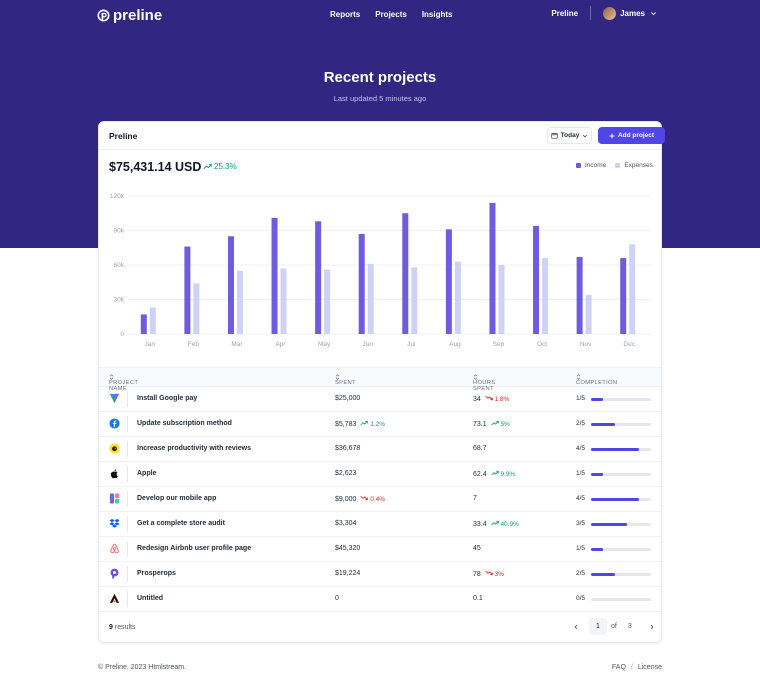 The width and height of the screenshot is (760, 684). Describe the element at coordinates (194, 448) in the screenshot. I see `project-name: Increase productivity with reviews` at that location.